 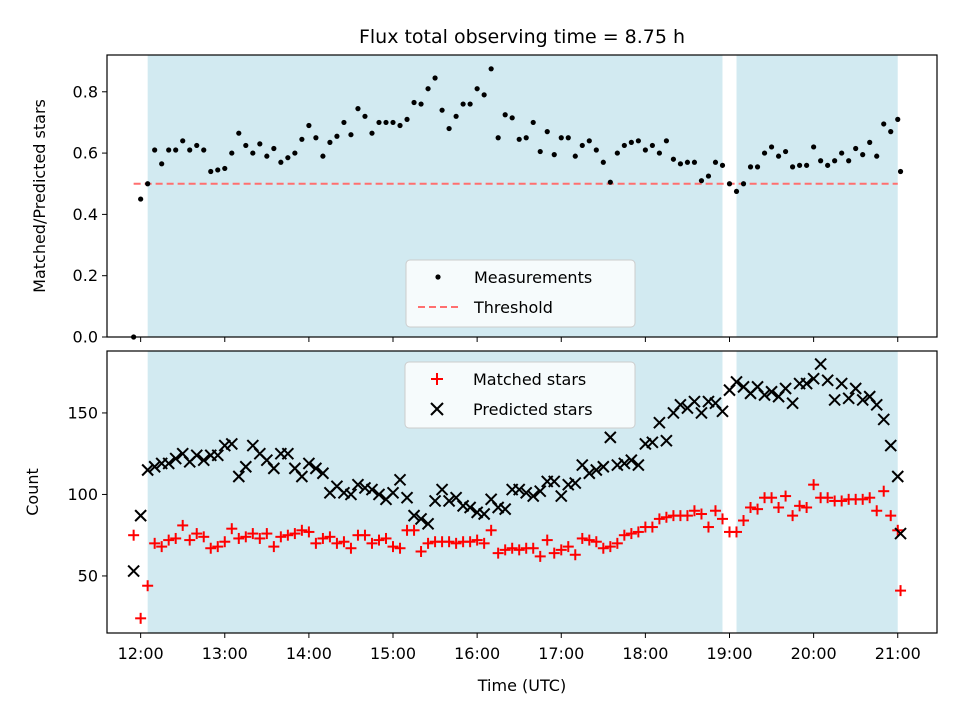 I want to click on x-tick-label: 21:00, so click(x=898, y=653).